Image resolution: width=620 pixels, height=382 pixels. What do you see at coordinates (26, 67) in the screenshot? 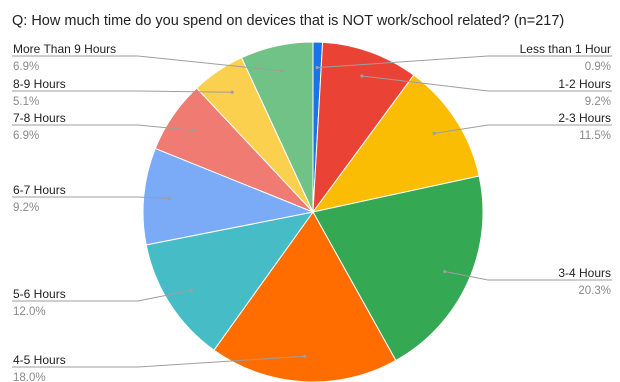
I see `slice-percent-9: 6.9%` at bounding box center [26, 67].